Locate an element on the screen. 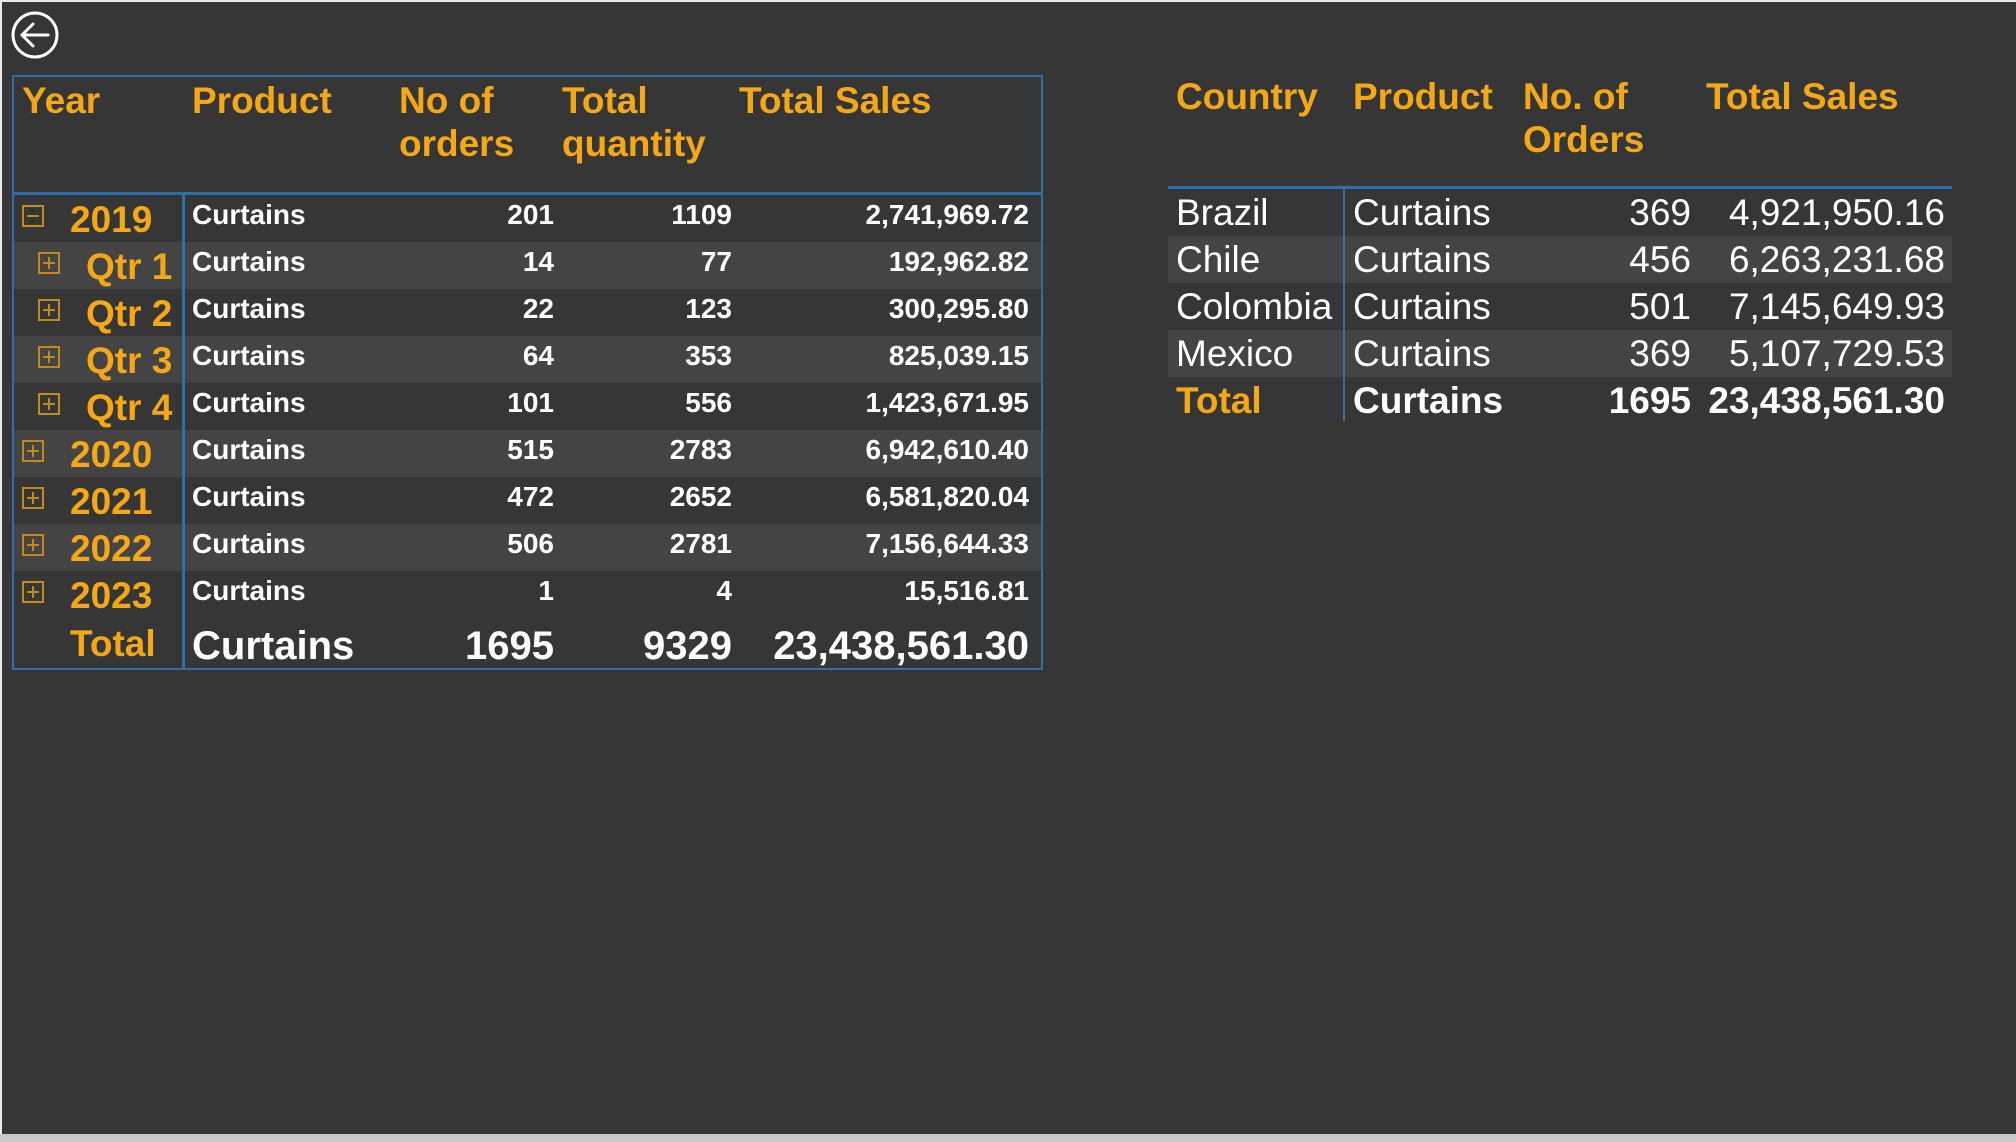  header-no-of-orders: No. of Orders is located at coordinates (1584, 118).